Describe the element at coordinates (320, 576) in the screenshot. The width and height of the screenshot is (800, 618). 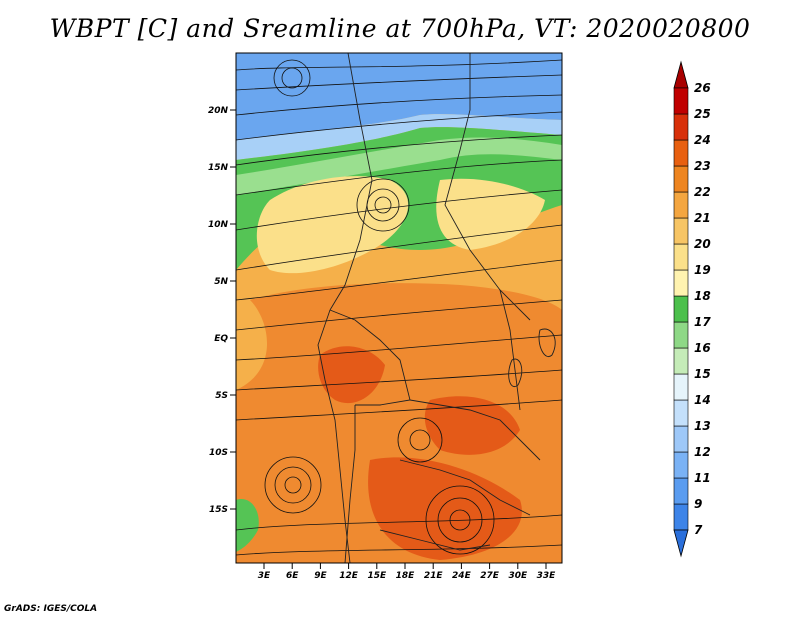
I see `lon-label: 9E` at that location.